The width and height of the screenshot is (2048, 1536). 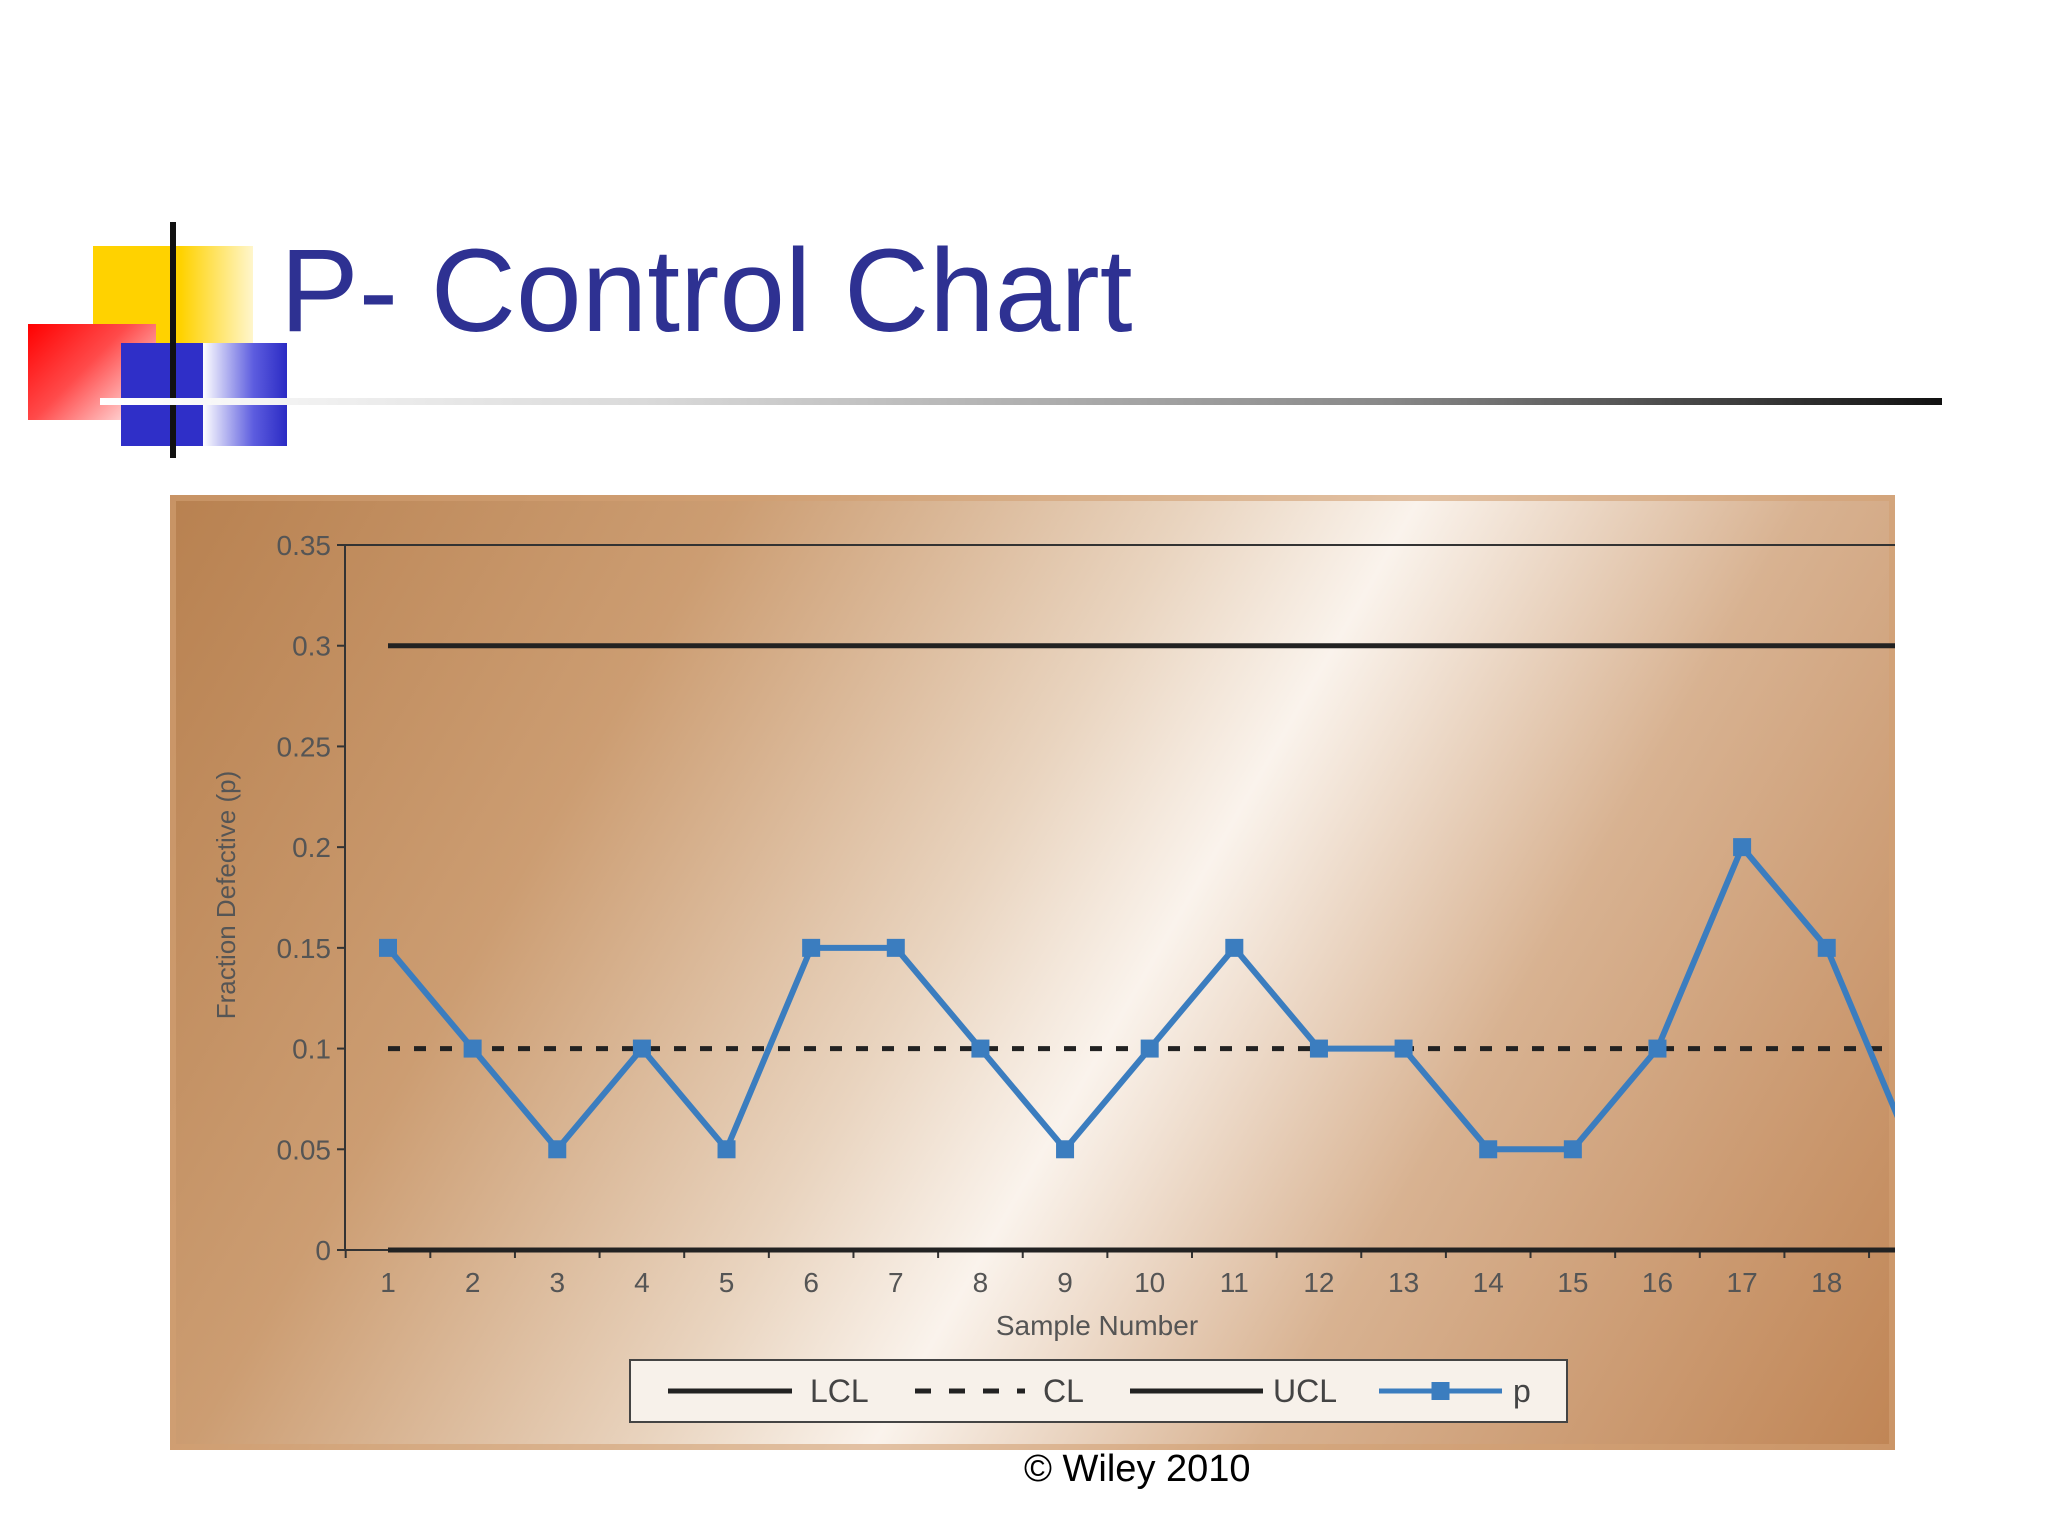 What do you see at coordinates (162, 394) in the screenshot?
I see `blue-square-decoration` at bounding box center [162, 394].